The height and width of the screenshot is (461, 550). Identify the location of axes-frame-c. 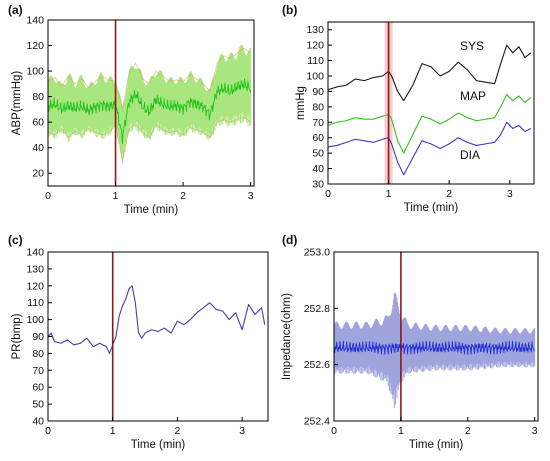
(158, 336).